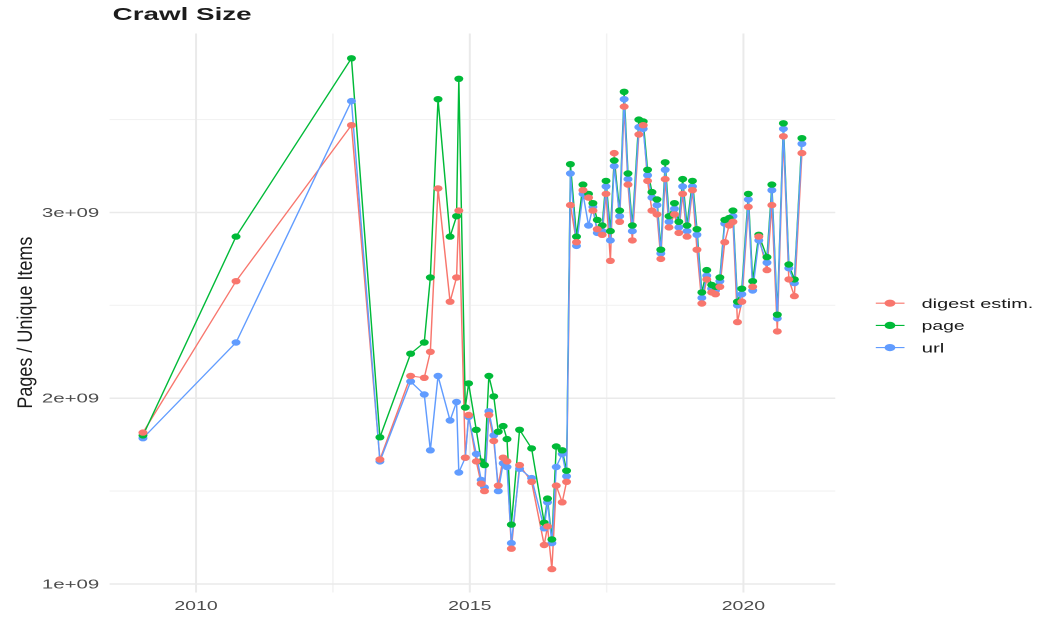 The width and height of the screenshot is (1059, 639). Describe the element at coordinates (70, 213) in the screenshot. I see `svg-text: 3e+09` at that location.